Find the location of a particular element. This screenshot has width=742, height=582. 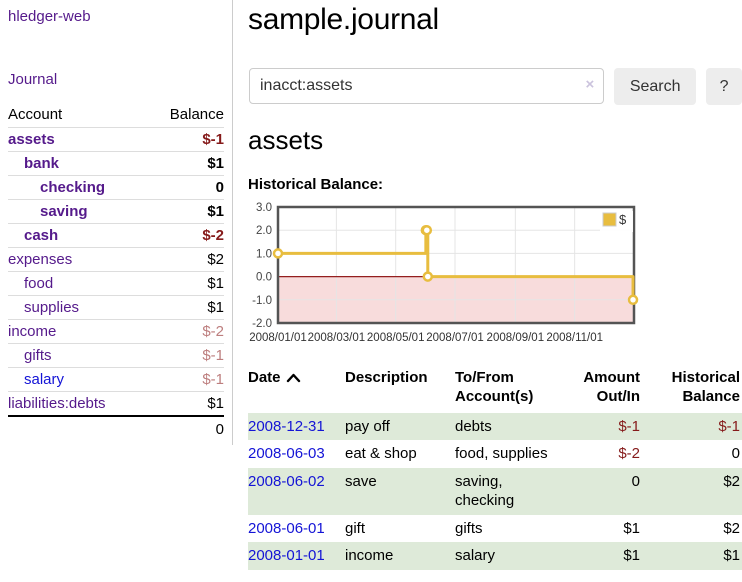

chevron-up-icon is located at coordinates (293, 378).